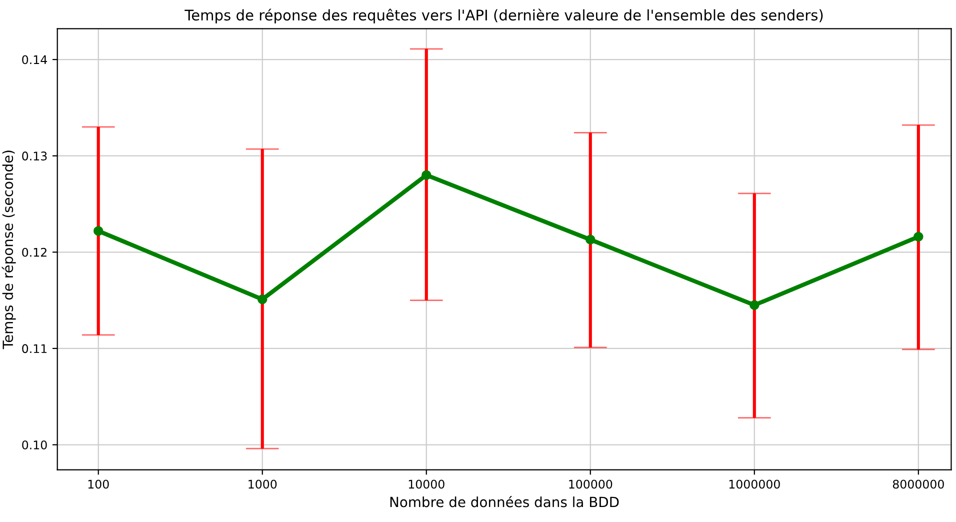 The image size is (956, 522). I want to click on x-tick-label: 100000, so click(590, 484).